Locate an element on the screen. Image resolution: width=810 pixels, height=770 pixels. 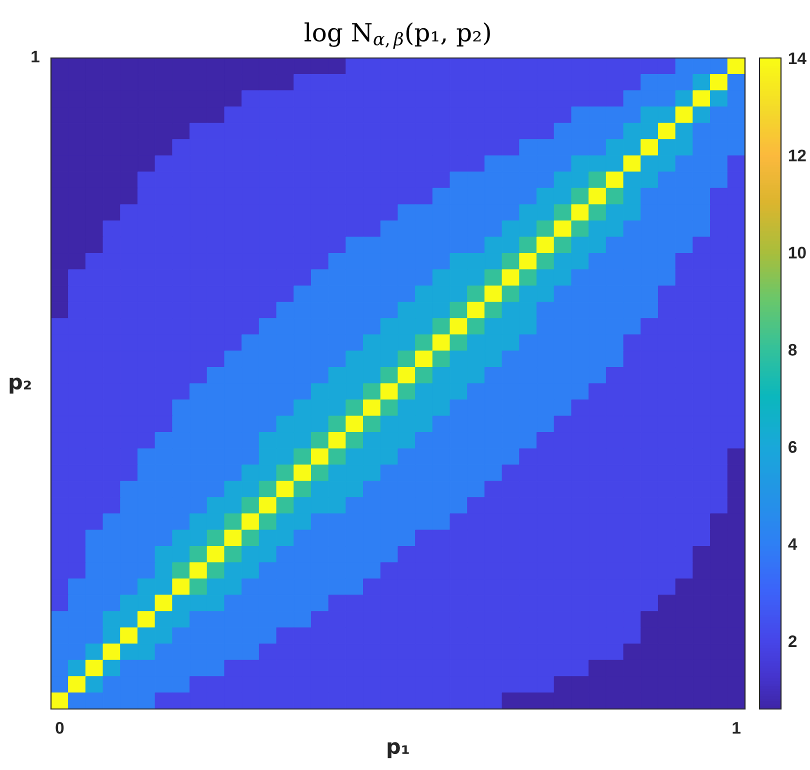
color-bar-label: 12 is located at coordinates (797, 156).